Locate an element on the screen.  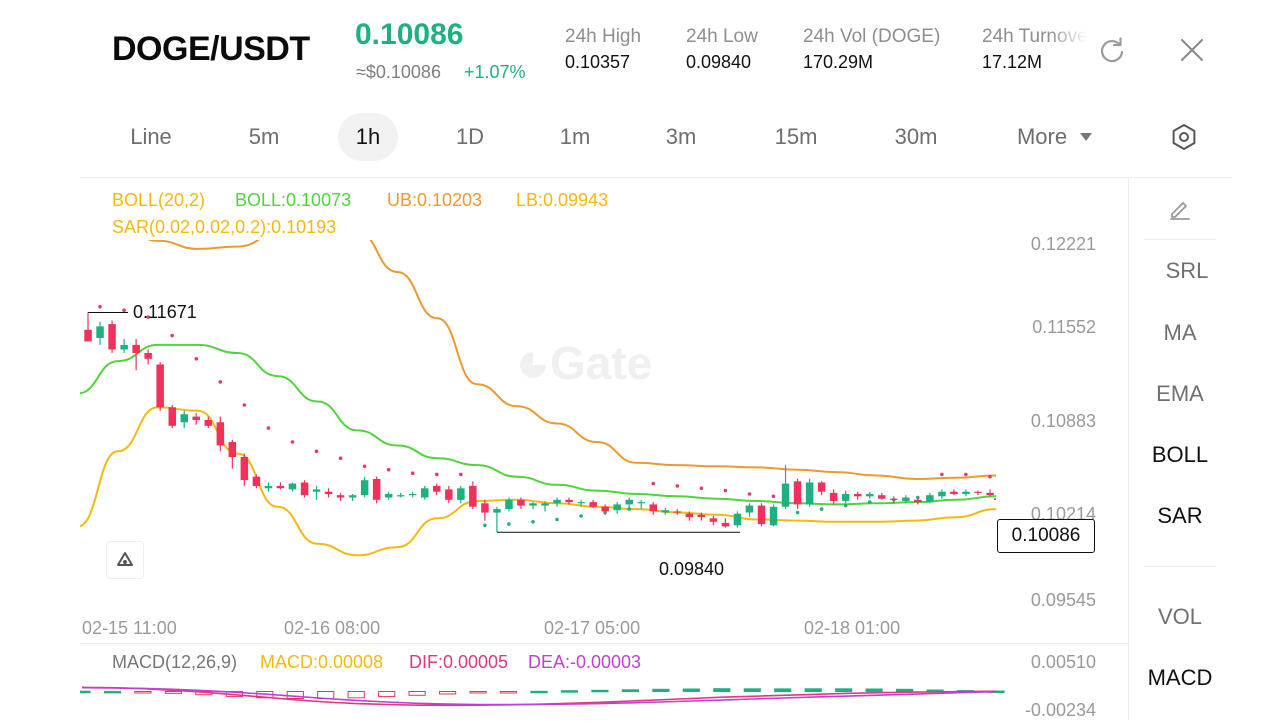
macd-y-tick: -0.00234 is located at coordinates (1060, 710).